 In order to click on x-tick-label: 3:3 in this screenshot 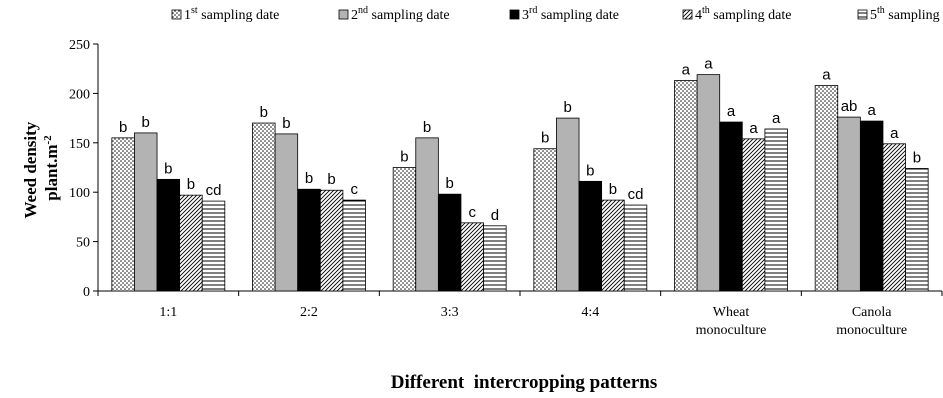, I will do `click(450, 312)`.